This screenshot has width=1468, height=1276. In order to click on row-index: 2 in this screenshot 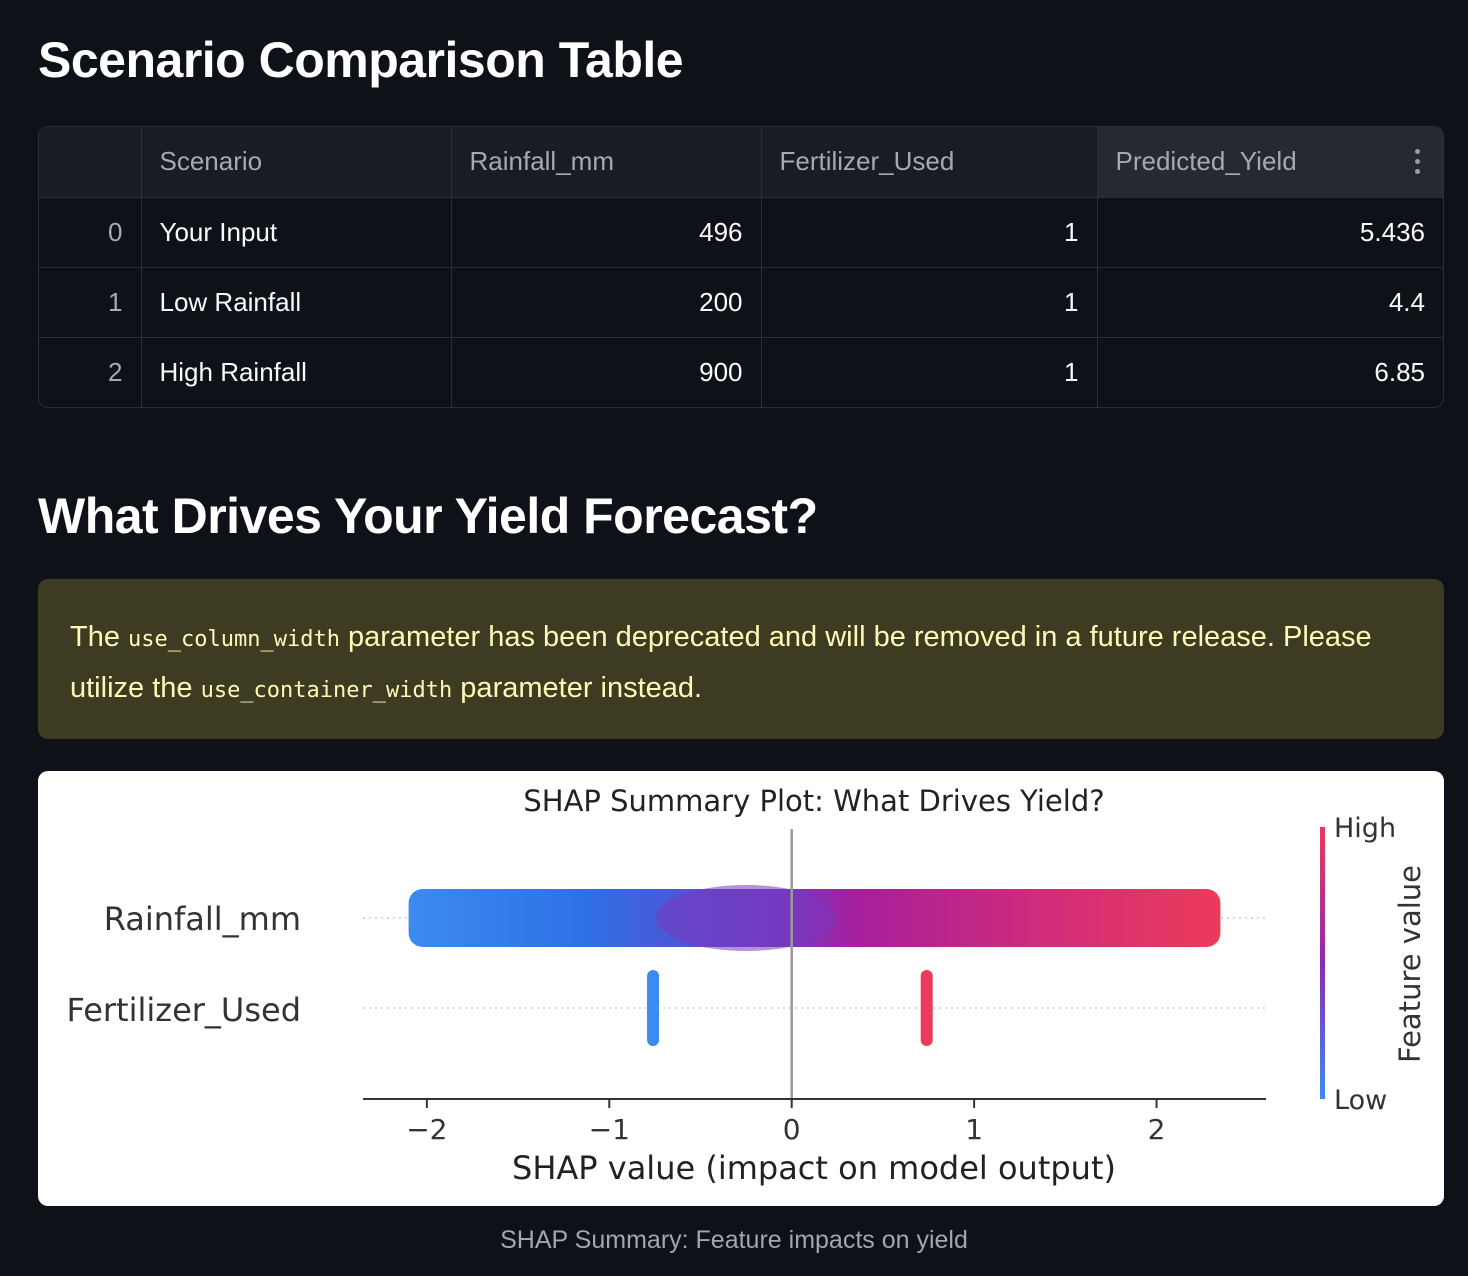, I will do `click(90, 372)`.